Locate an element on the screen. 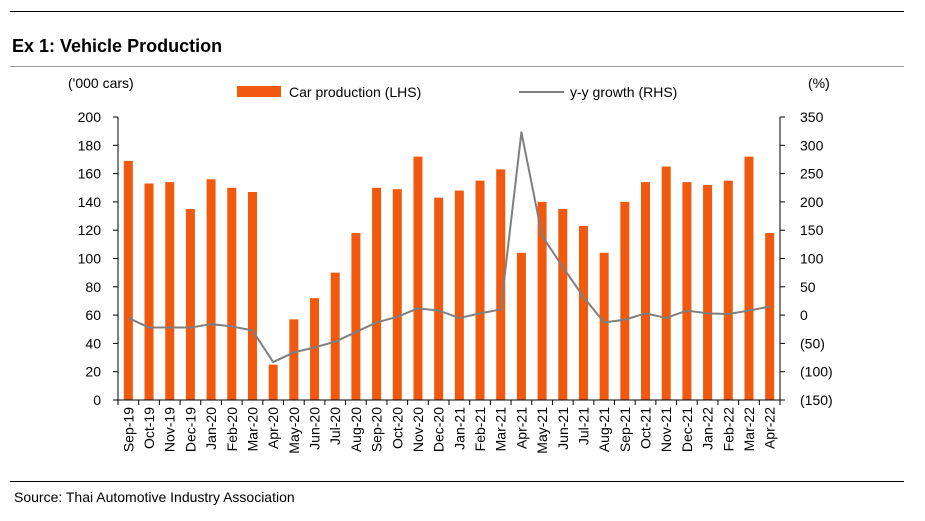  x-tick-label: Apr-21 is located at coordinates (521, 428).